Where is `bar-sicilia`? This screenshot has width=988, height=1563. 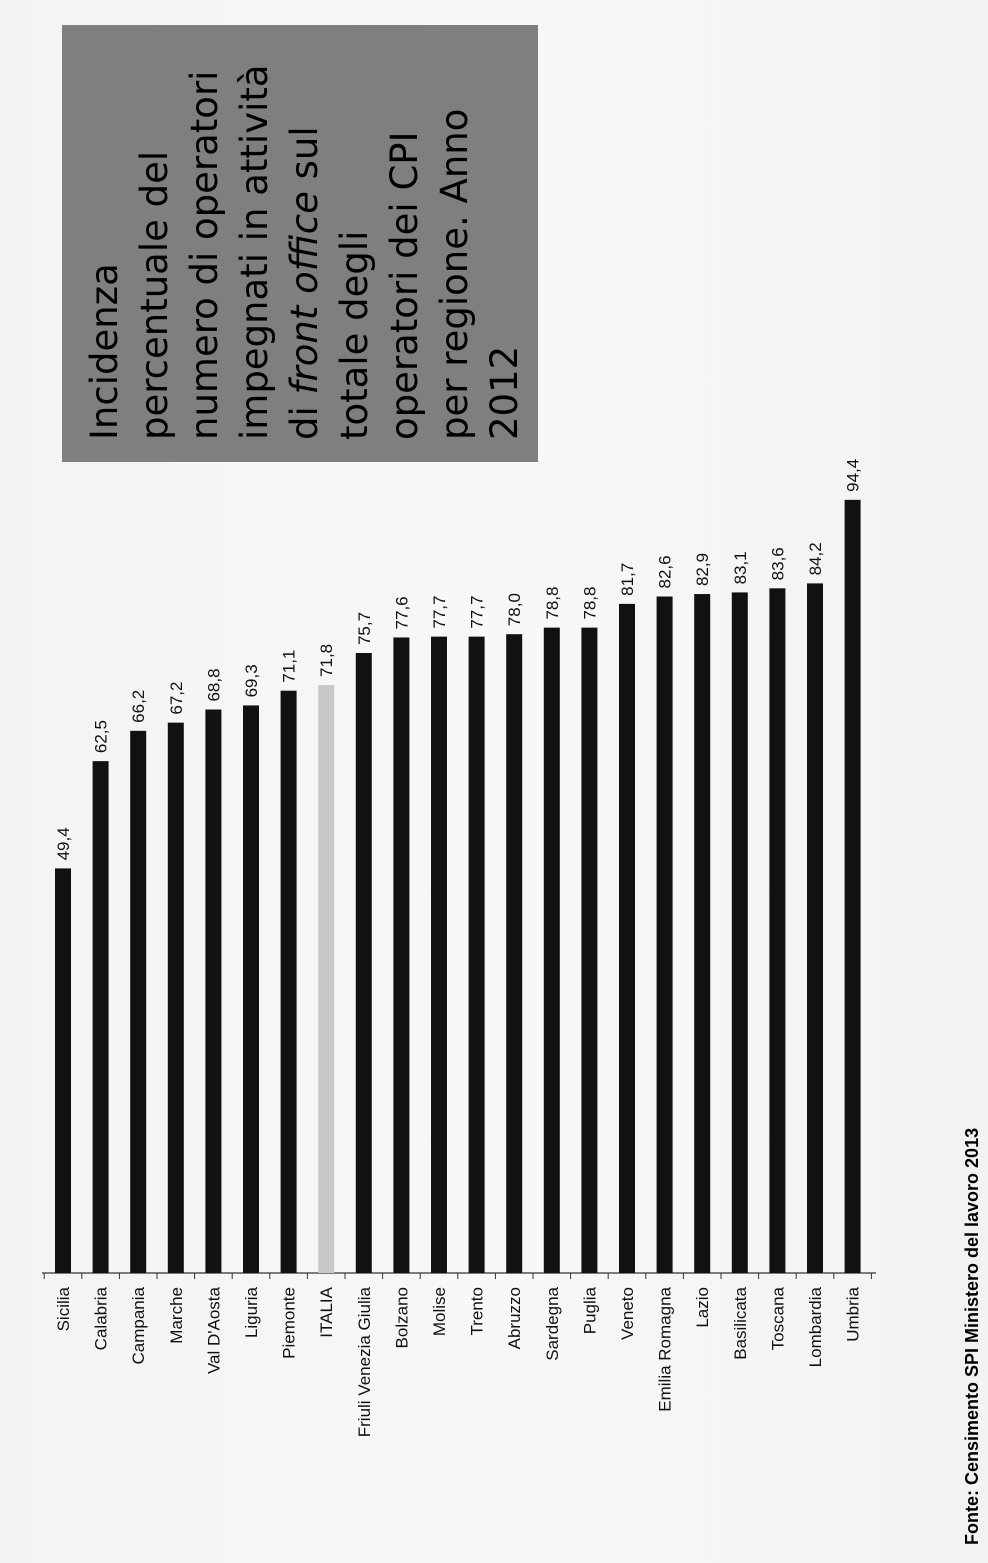 bar-sicilia is located at coordinates (63, 1070).